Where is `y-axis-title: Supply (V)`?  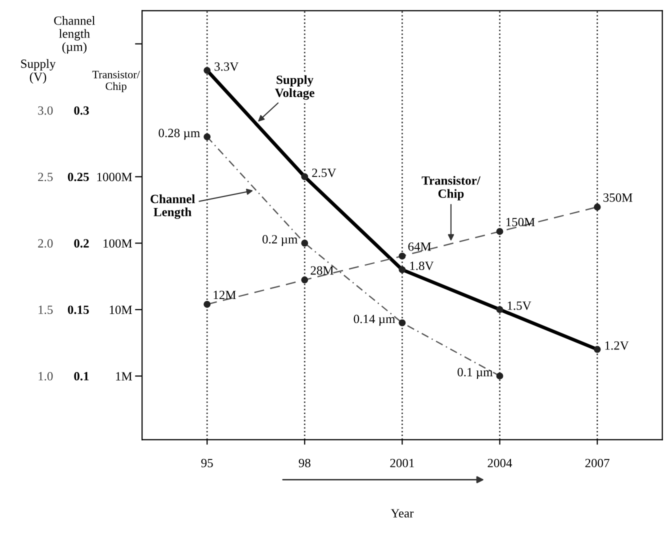 y-axis-title: Supply (V) is located at coordinates (38, 71).